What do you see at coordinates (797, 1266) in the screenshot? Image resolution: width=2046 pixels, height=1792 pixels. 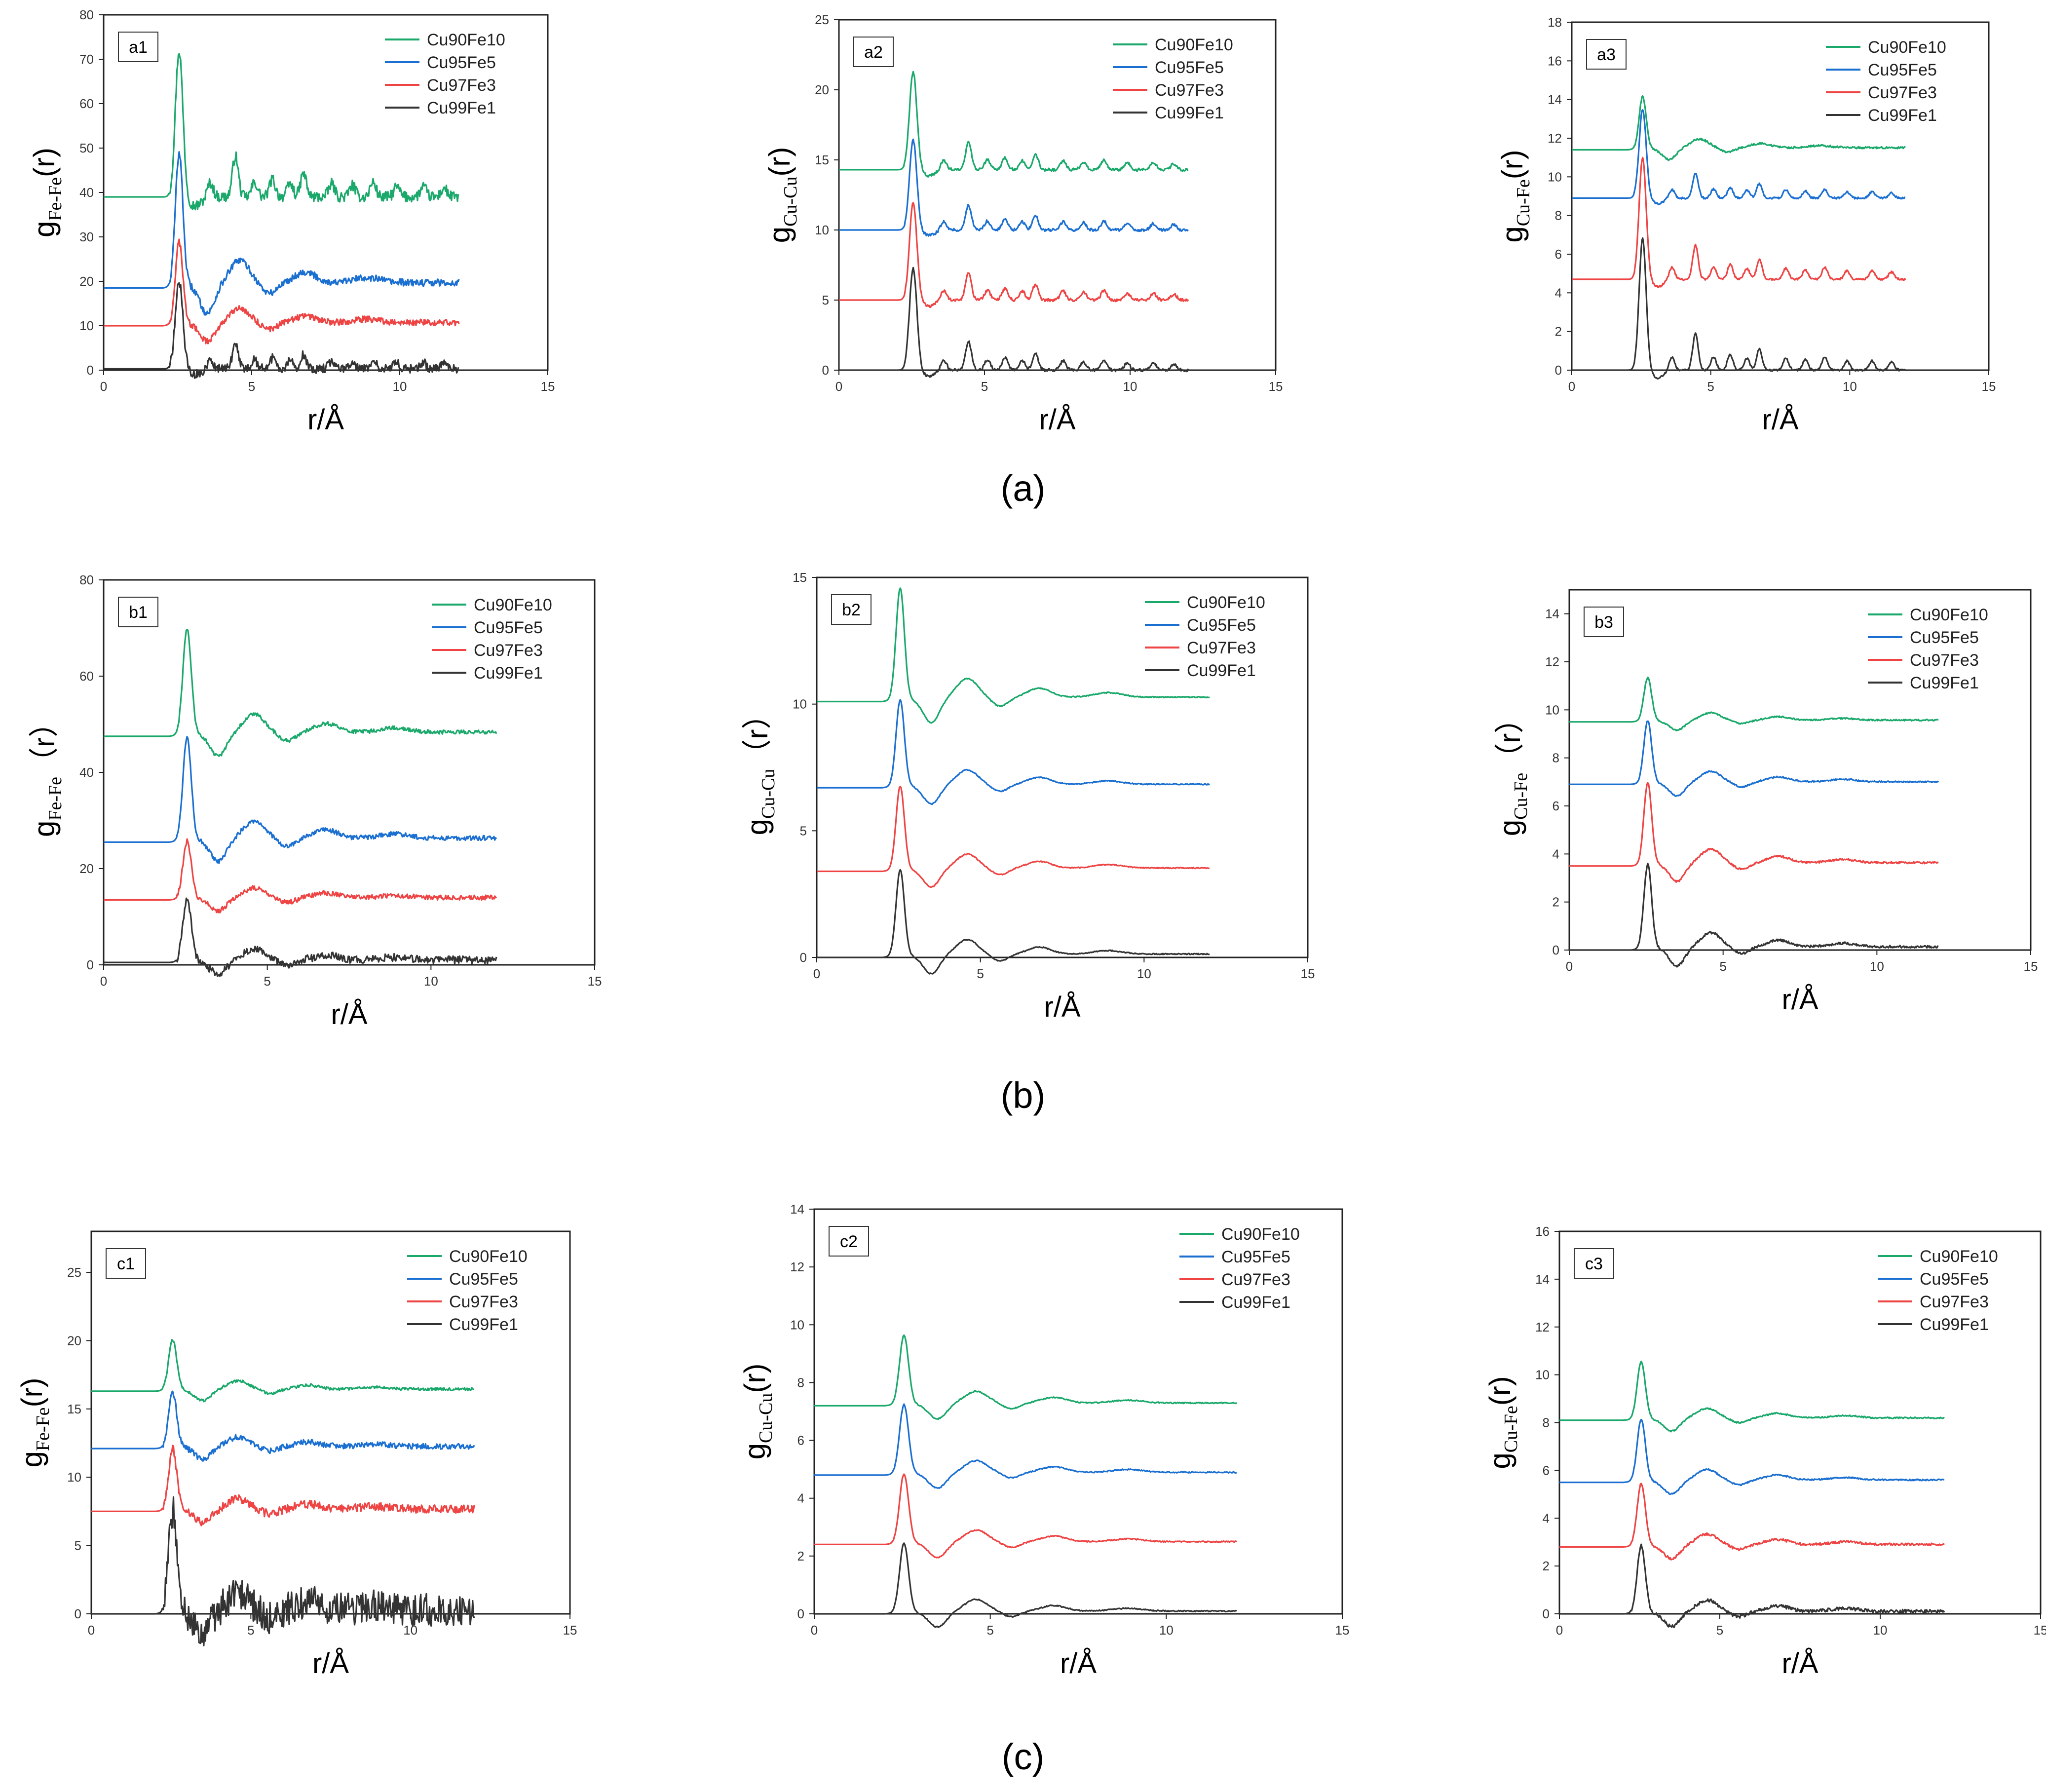 I see `y-tick-label: 12` at bounding box center [797, 1266].